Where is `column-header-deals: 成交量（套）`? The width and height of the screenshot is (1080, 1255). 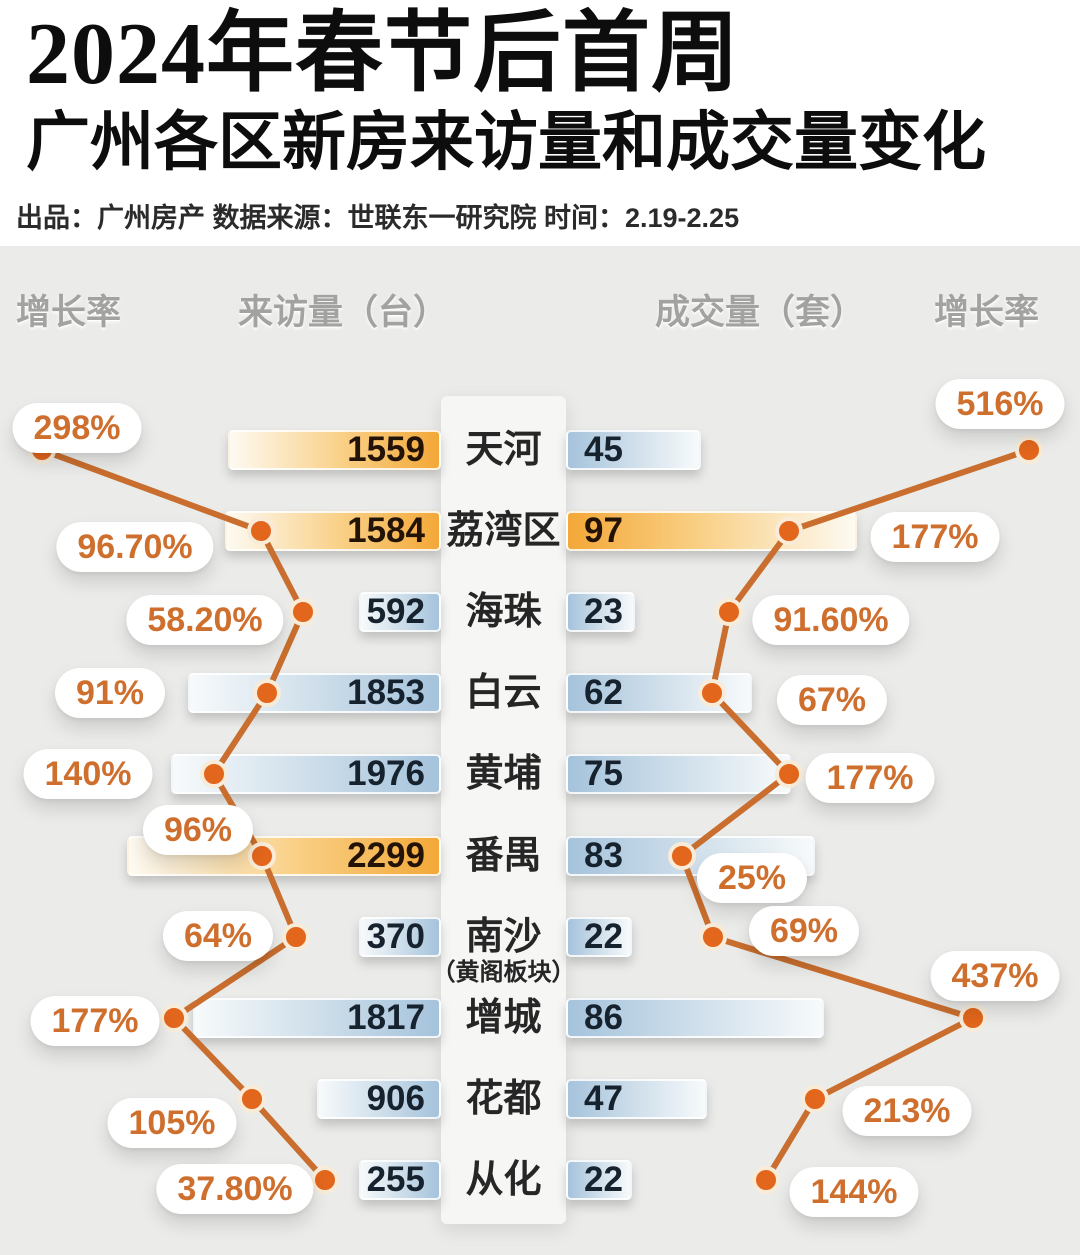
column-header-deals: 成交量（套） is located at coordinates (760, 312).